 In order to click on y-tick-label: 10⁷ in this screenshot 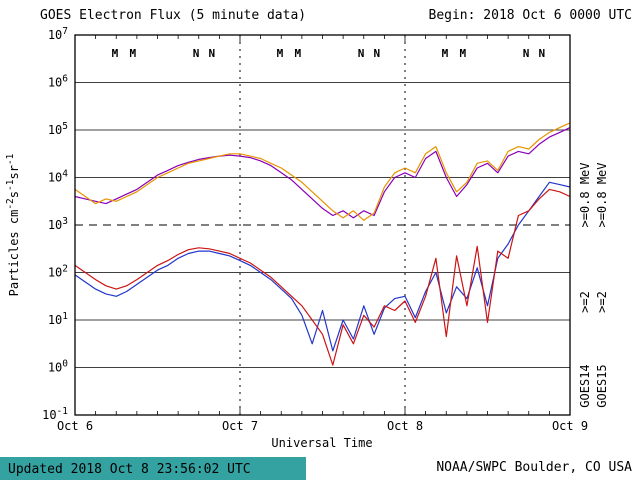, I will do `click(58, 34)`.